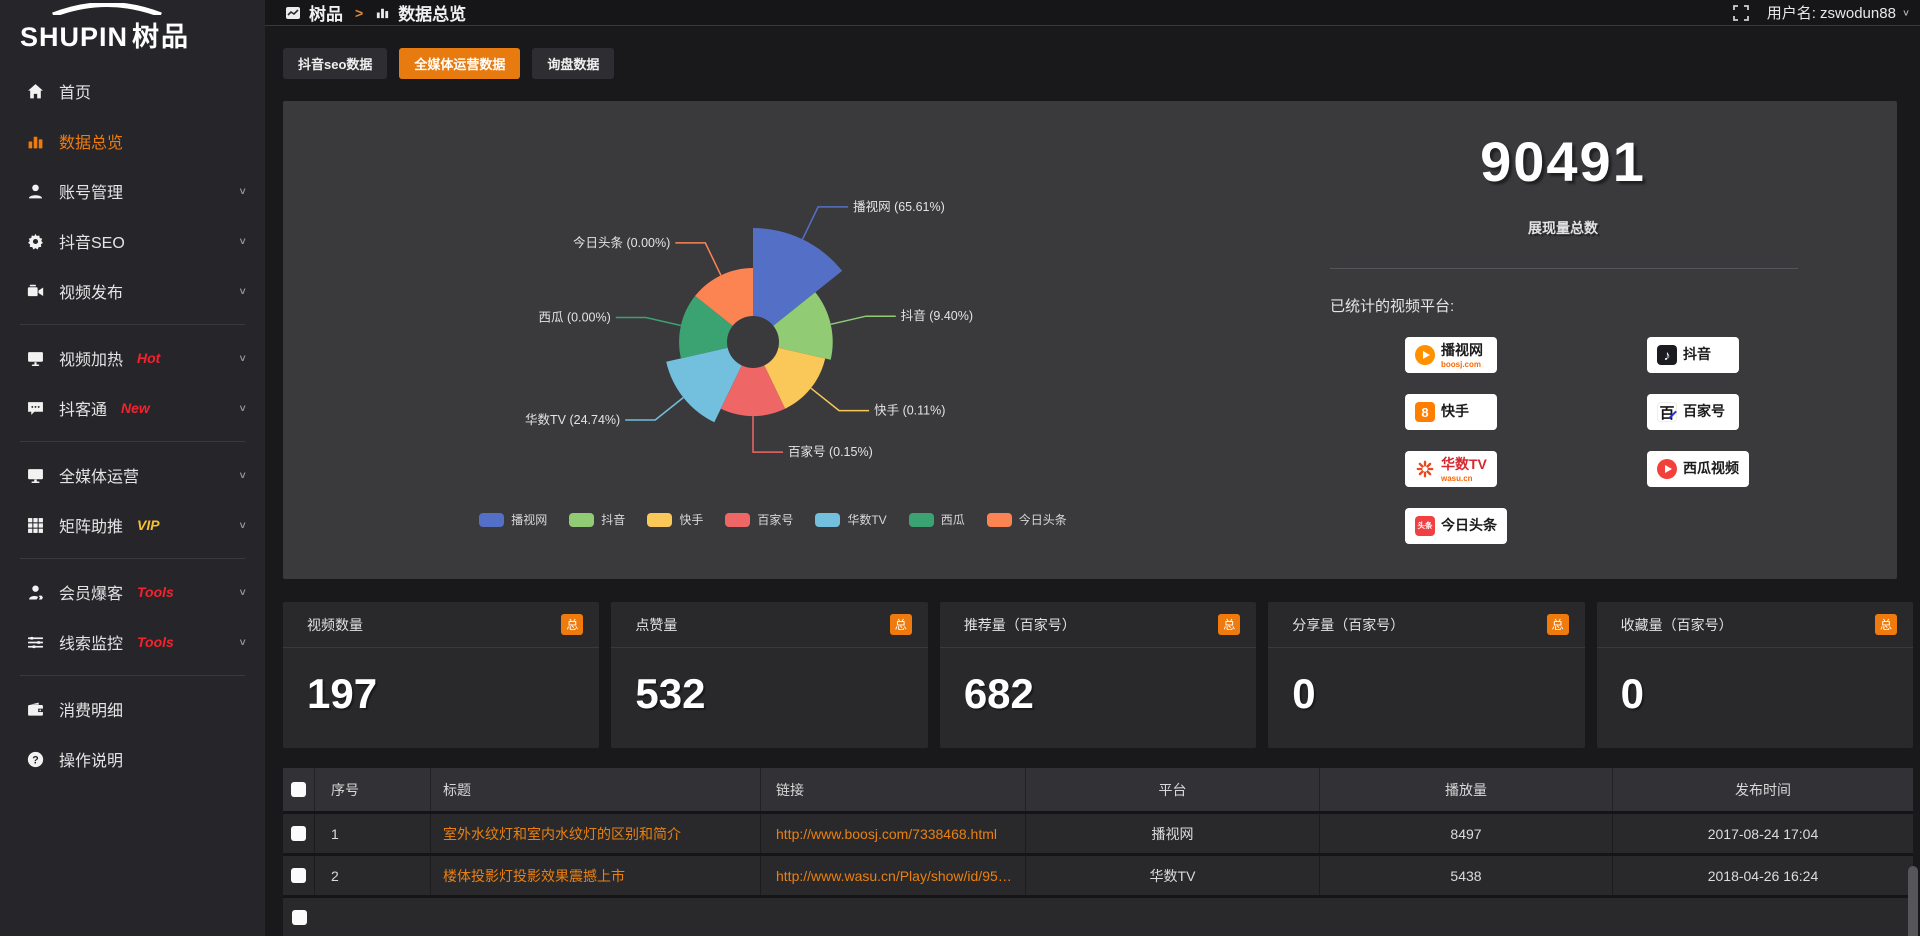 This screenshot has width=1920, height=936. What do you see at coordinates (887, 833) in the screenshot?
I see `video-url-link: http://www.boosj.com/7338468.html` at bounding box center [887, 833].